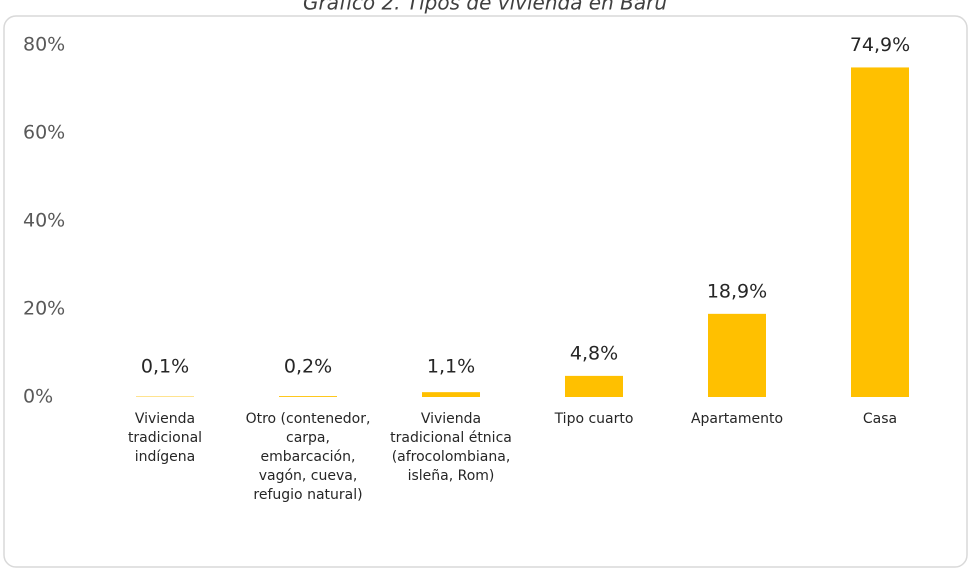 Image resolution: width=971 pixels, height=570 pixels. Describe the element at coordinates (165, 367) in the screenshot. I see `data-label: 0,1%` at that location.